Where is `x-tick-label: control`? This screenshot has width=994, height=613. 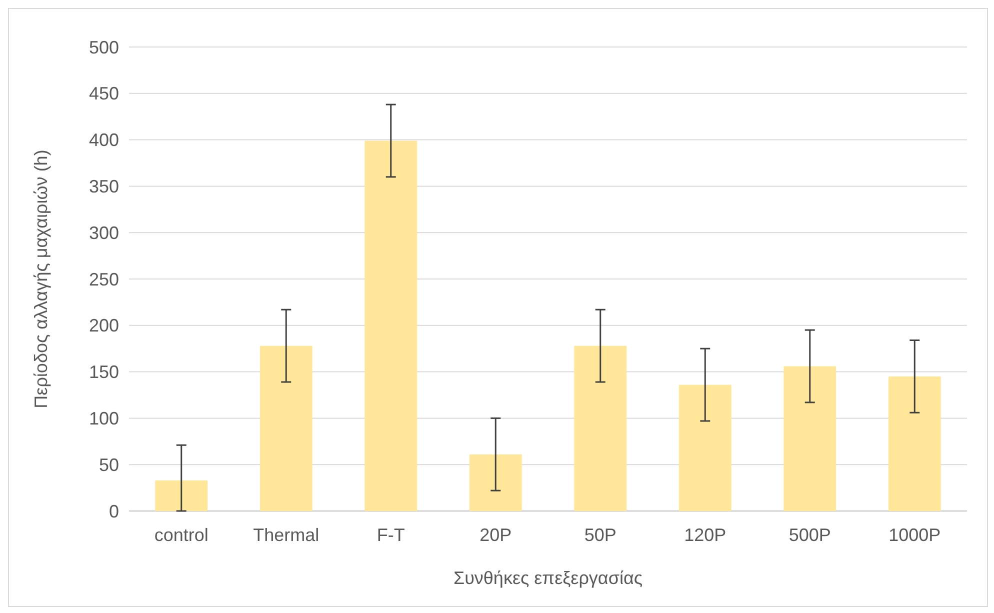
x-tick-label: control is located at coordinates (181, 535).